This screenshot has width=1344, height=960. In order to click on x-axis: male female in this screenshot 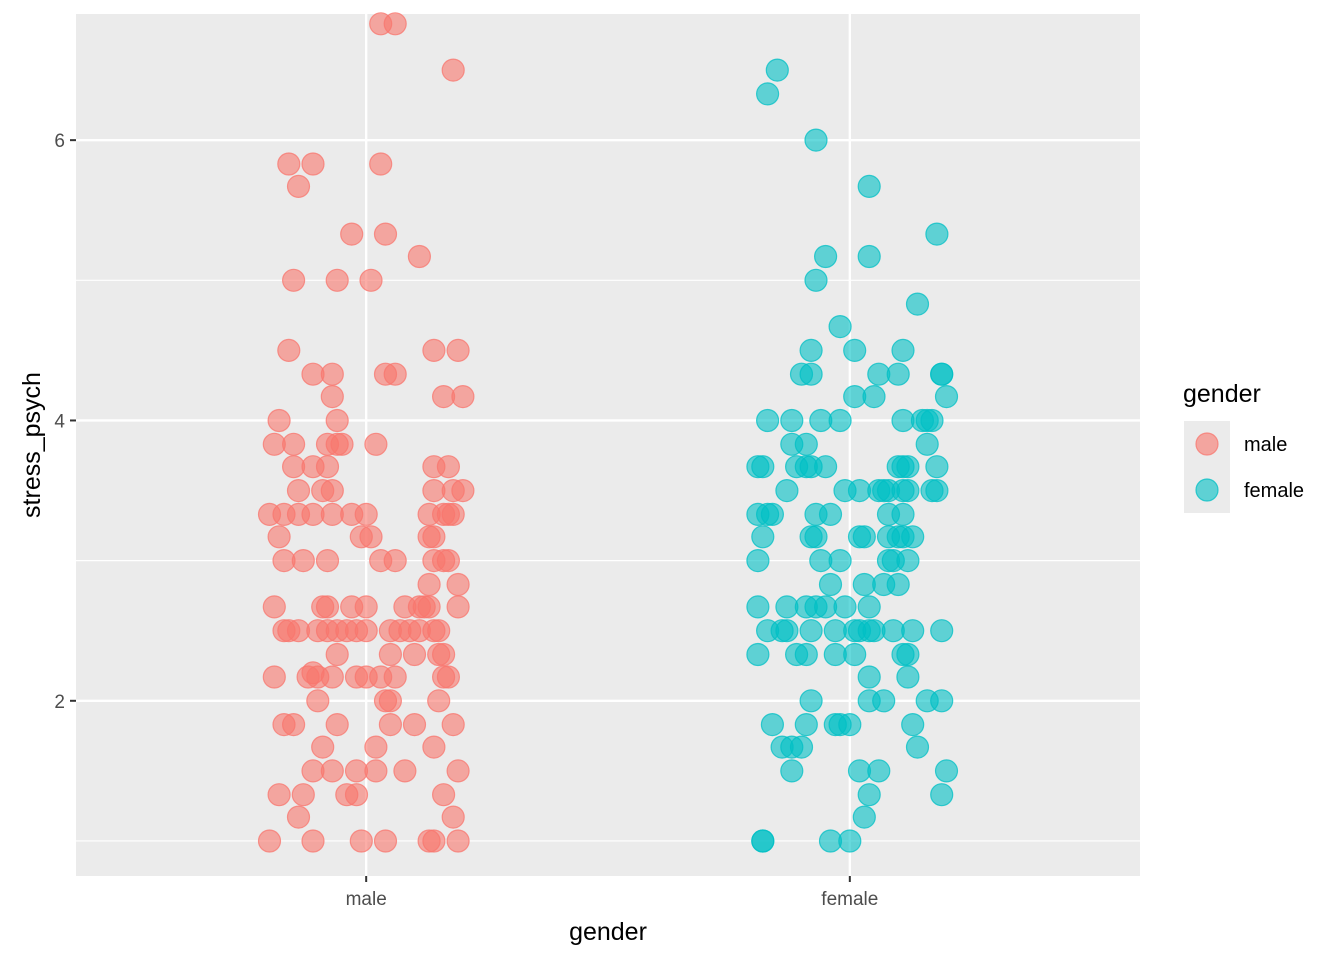, I will do `click(612, 893)`.